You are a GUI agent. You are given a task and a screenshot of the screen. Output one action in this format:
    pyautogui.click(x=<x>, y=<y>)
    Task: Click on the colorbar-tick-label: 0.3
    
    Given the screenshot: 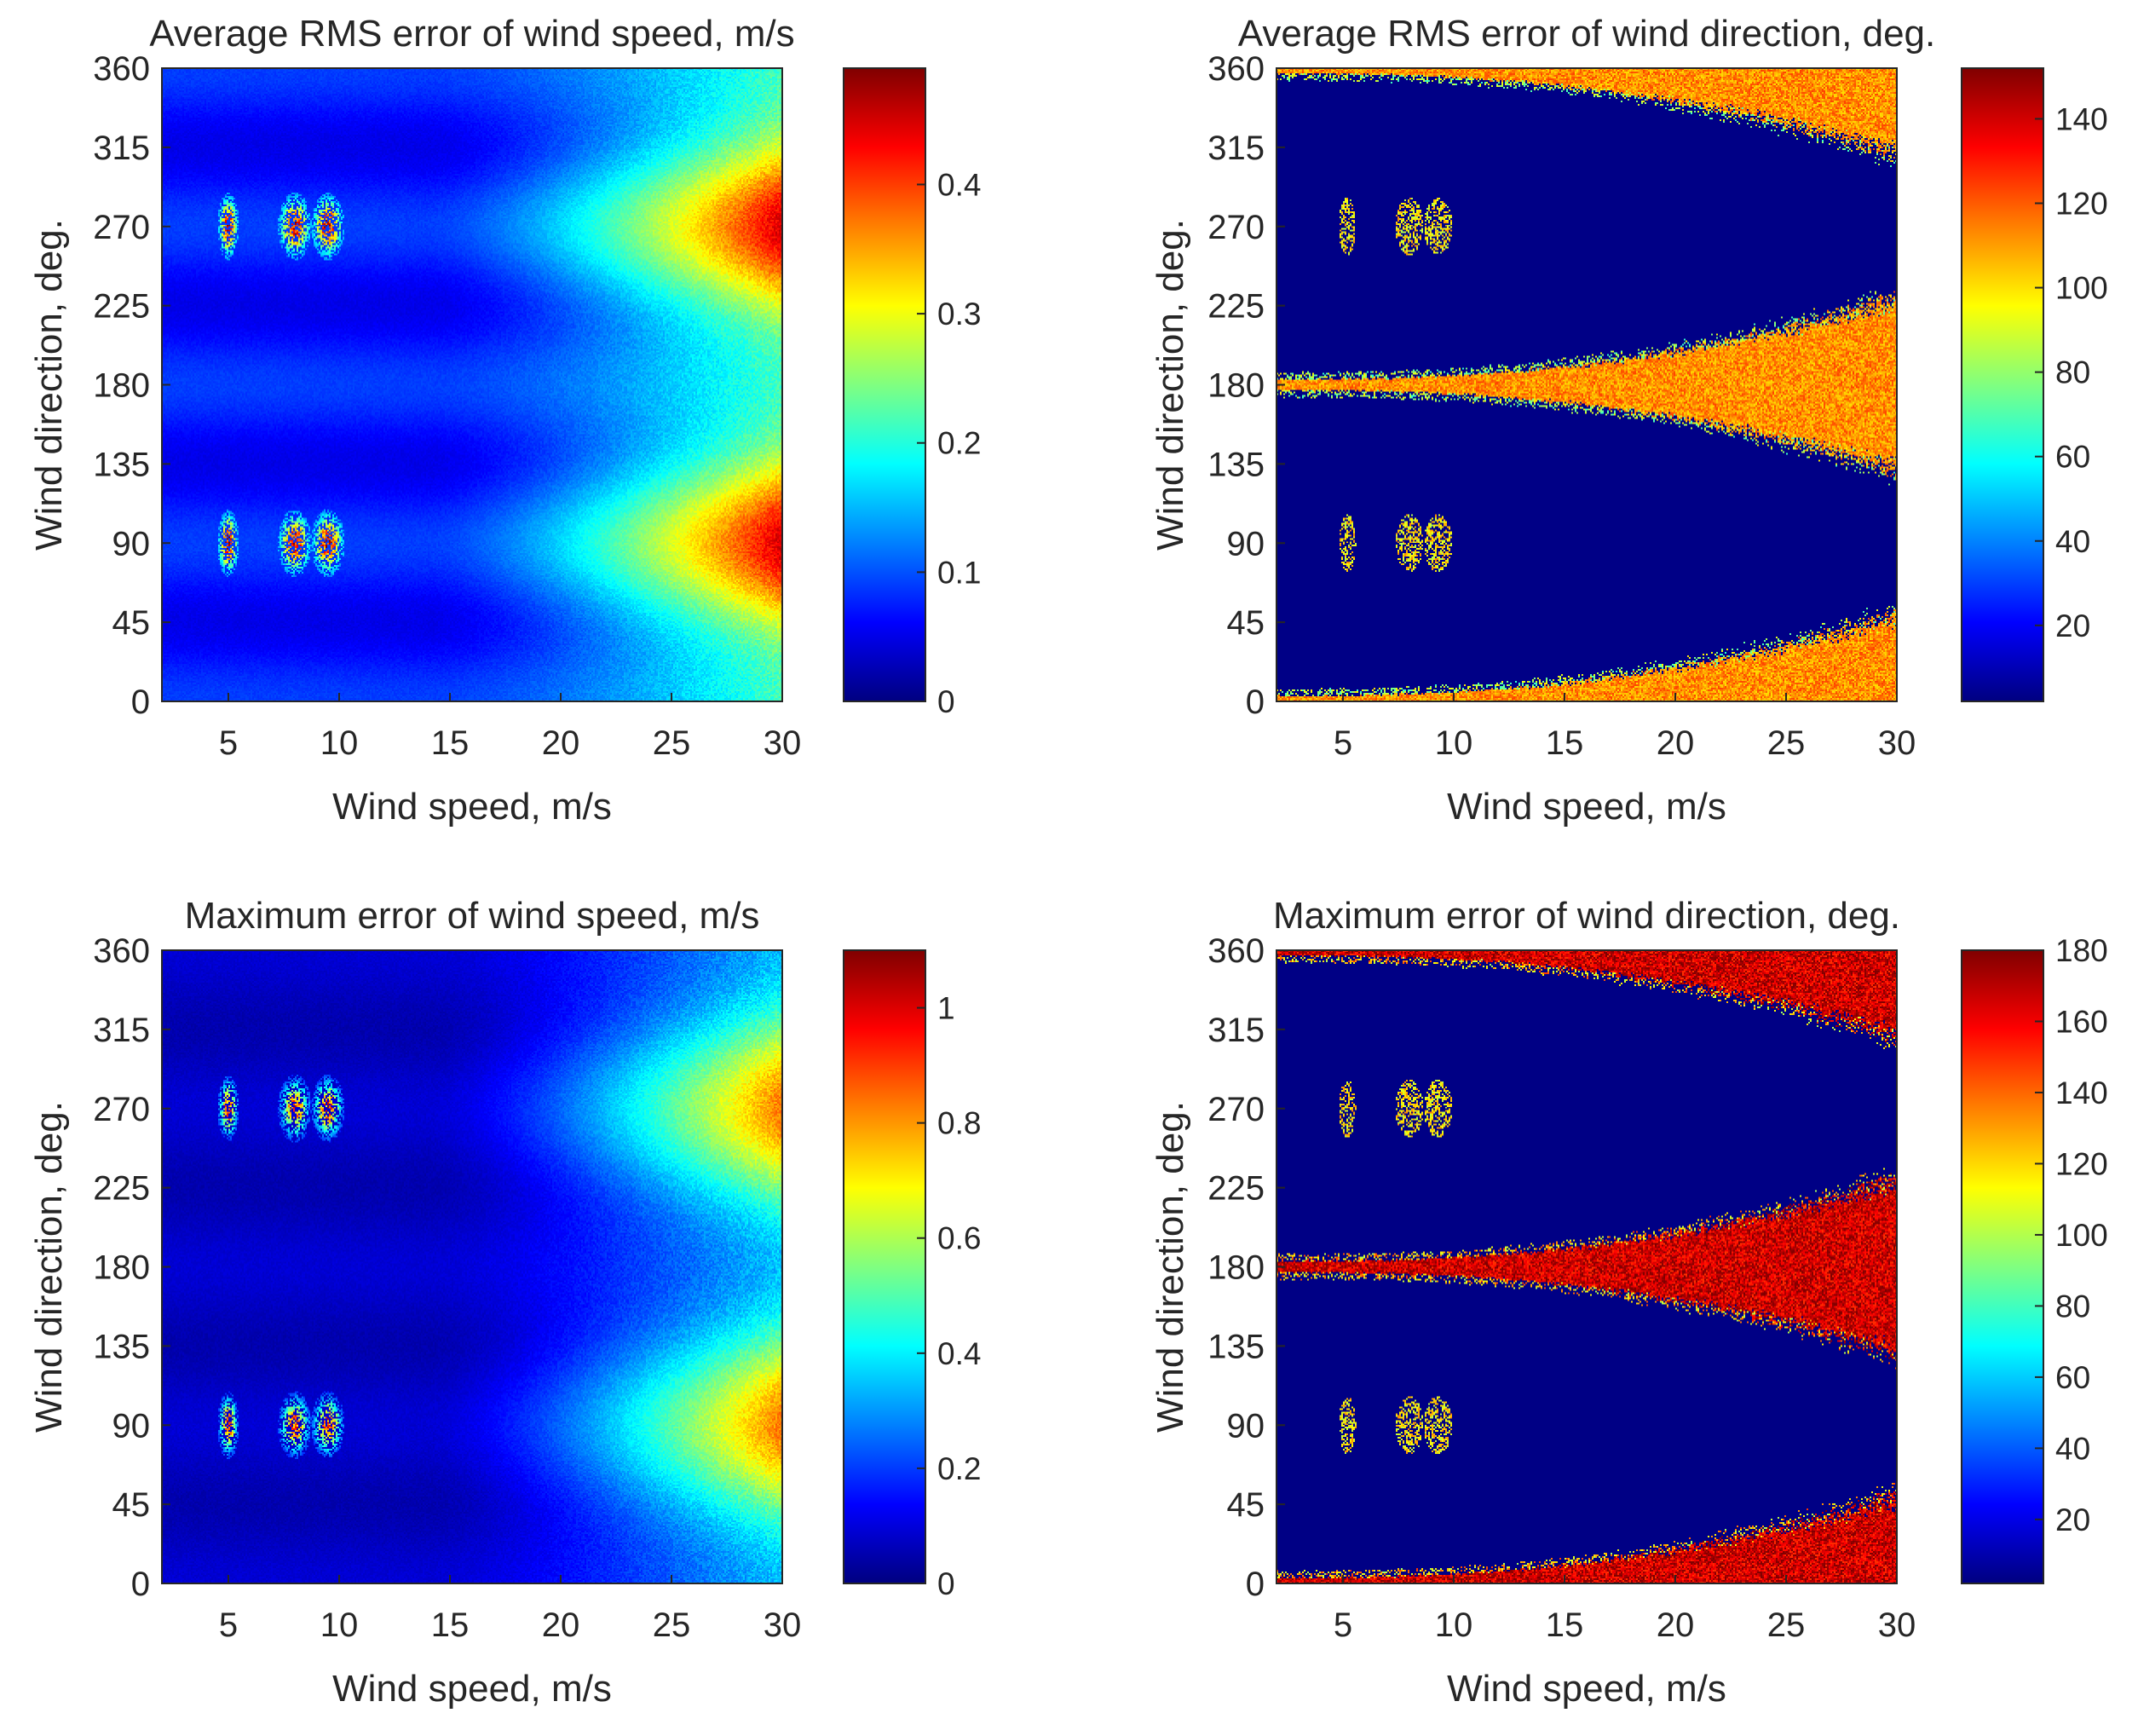 What is the action you would take?
    pyautogui.click(x=959, y=314)
    